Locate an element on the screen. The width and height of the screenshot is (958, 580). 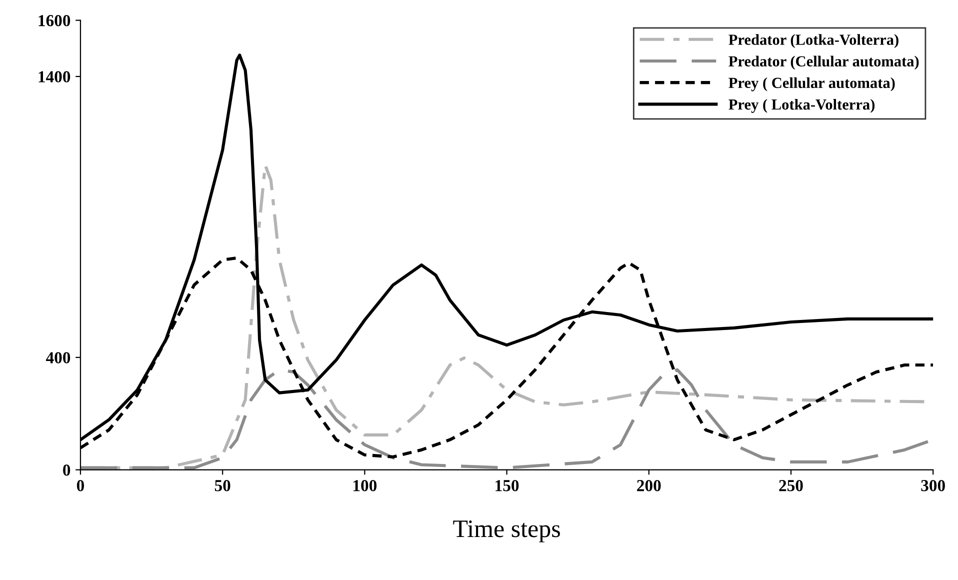
legend-label: Prey ( Lotka-Volterra) is located at coordinates (801, 105).